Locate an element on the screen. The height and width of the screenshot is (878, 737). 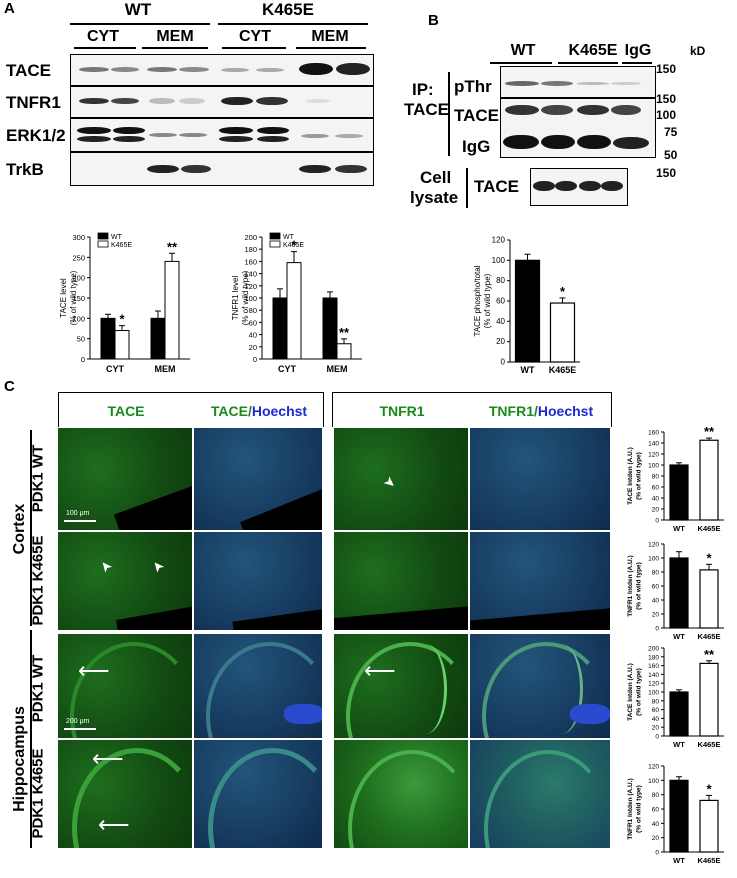
micrograph-hippo-k465e-tace-hoechst is located at coordinates (258, 794).